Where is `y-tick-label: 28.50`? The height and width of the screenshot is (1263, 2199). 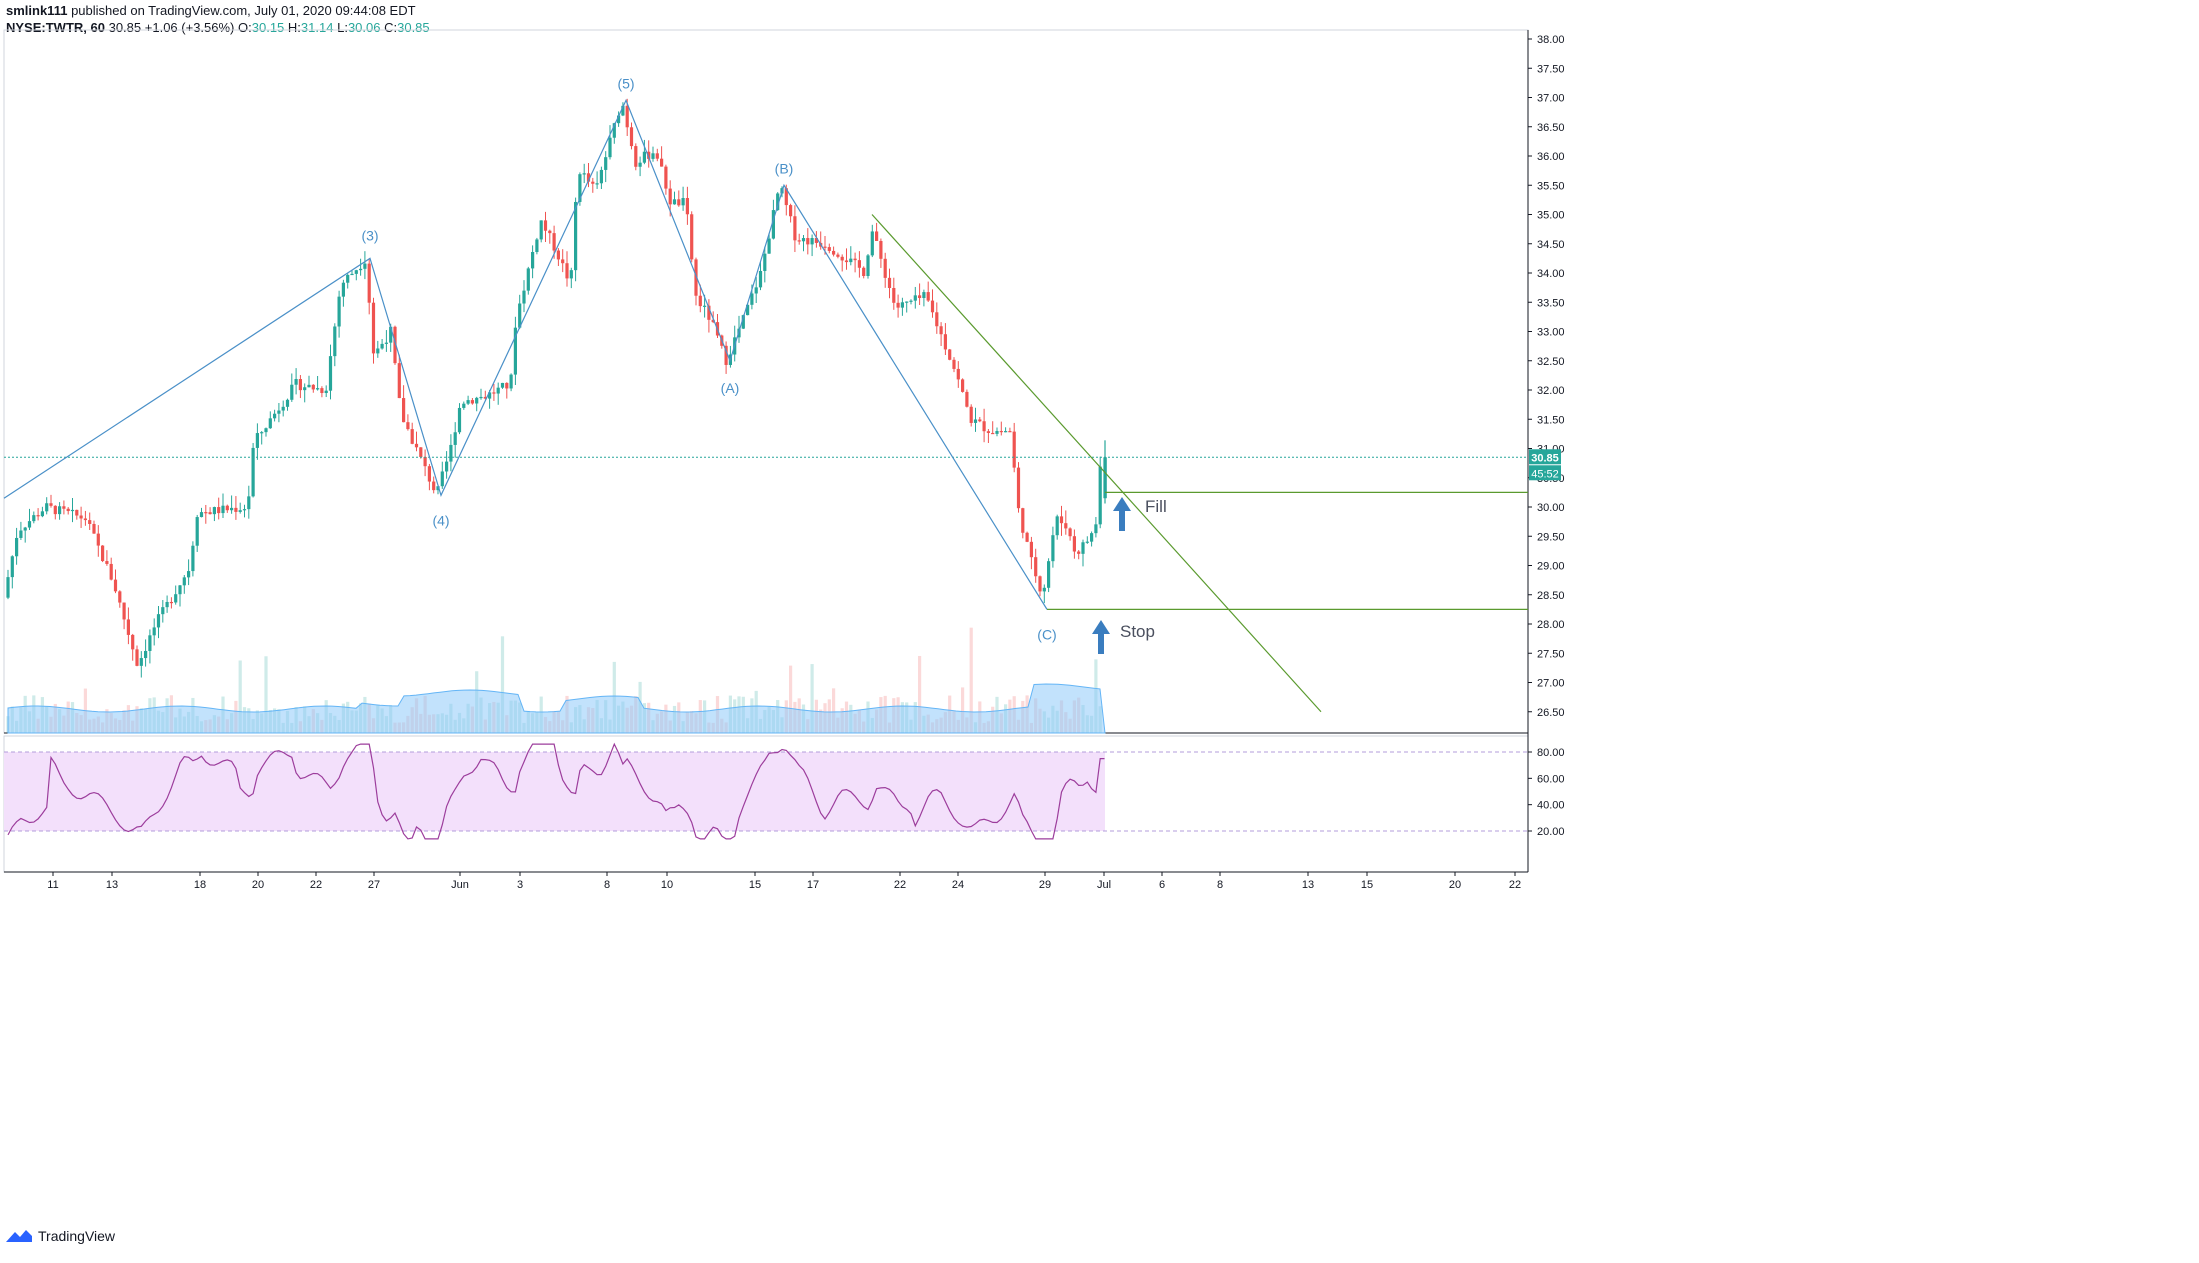
y-tick-label: 28.50 is located at coordinates (1551, 596).